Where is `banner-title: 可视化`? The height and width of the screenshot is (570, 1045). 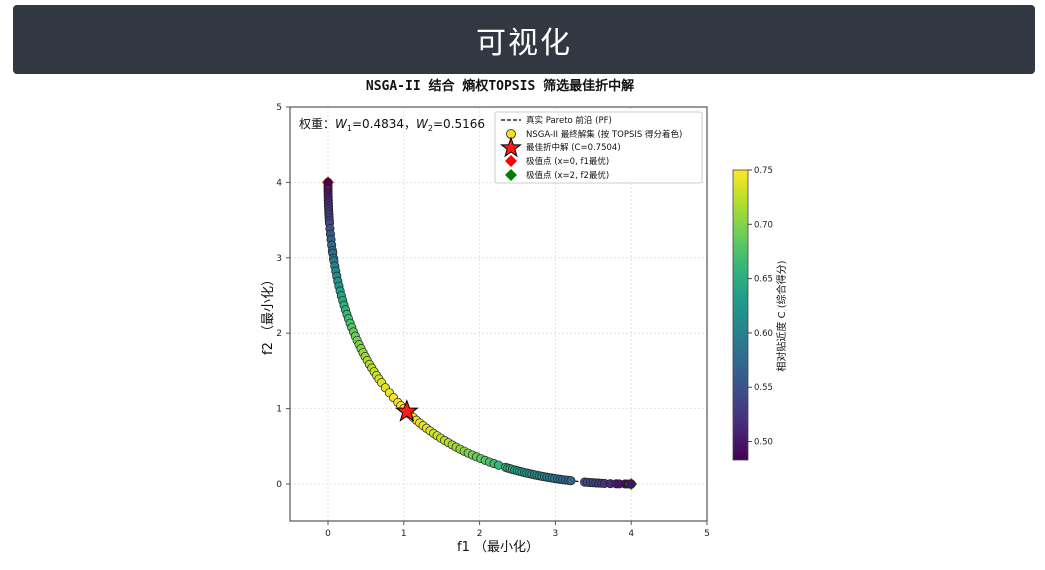
banner-title: 可视化 is located at coordinates (524, 43).